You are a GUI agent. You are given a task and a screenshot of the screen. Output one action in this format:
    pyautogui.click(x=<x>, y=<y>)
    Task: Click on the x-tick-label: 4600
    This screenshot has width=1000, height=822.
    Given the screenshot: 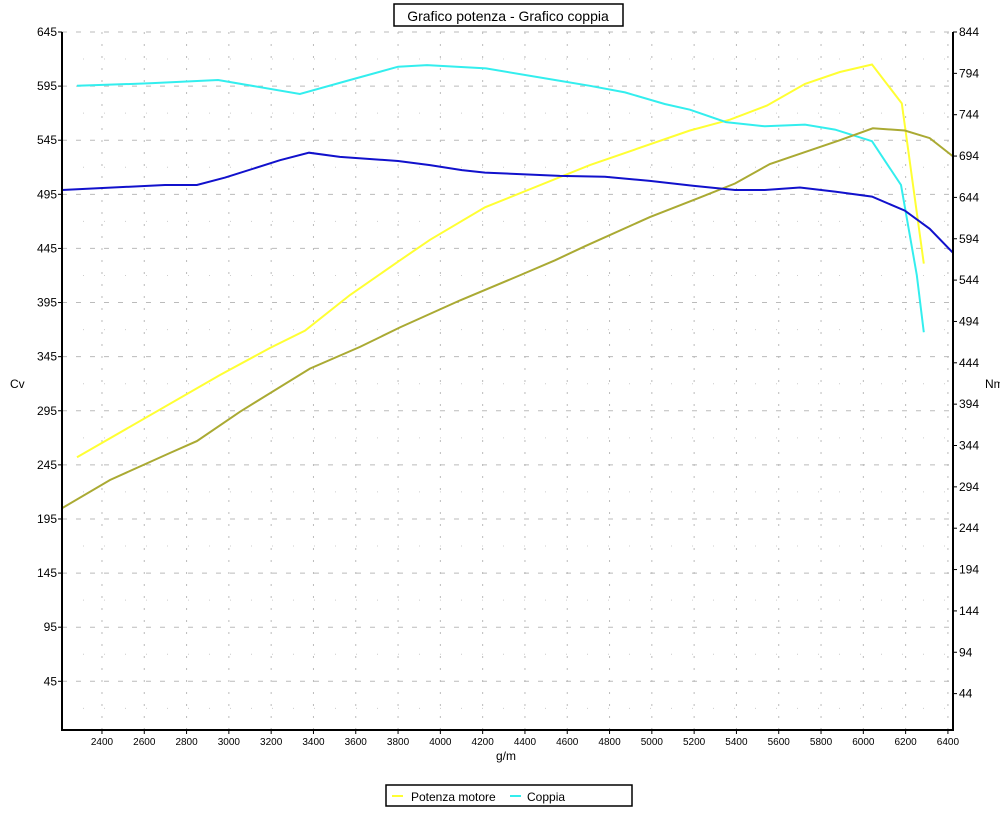 What is the action you would take?
    pyautogui.click(x=567, y=742)
    